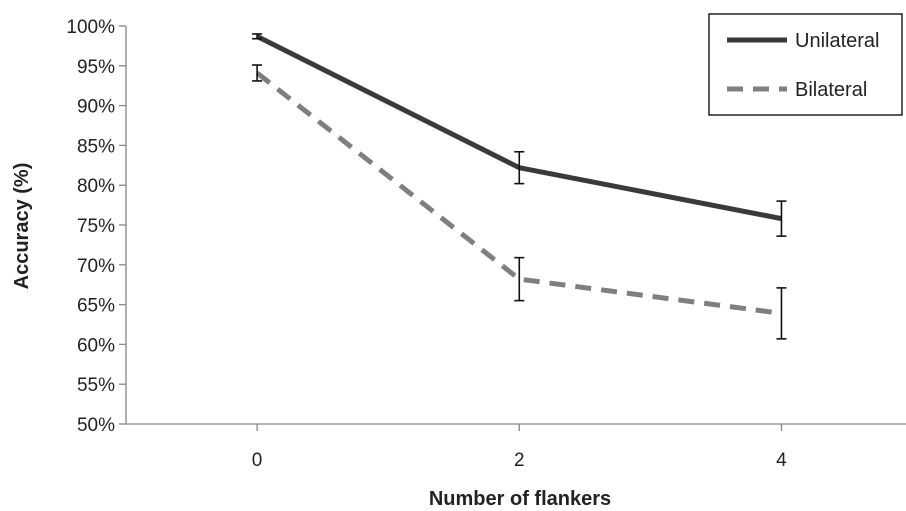 Image resolution: width=906 pixels, height=511 pixels. Describe the element at coordinates (519, 460) in the screenshot. I see `x-tick-label: 2` at that location.